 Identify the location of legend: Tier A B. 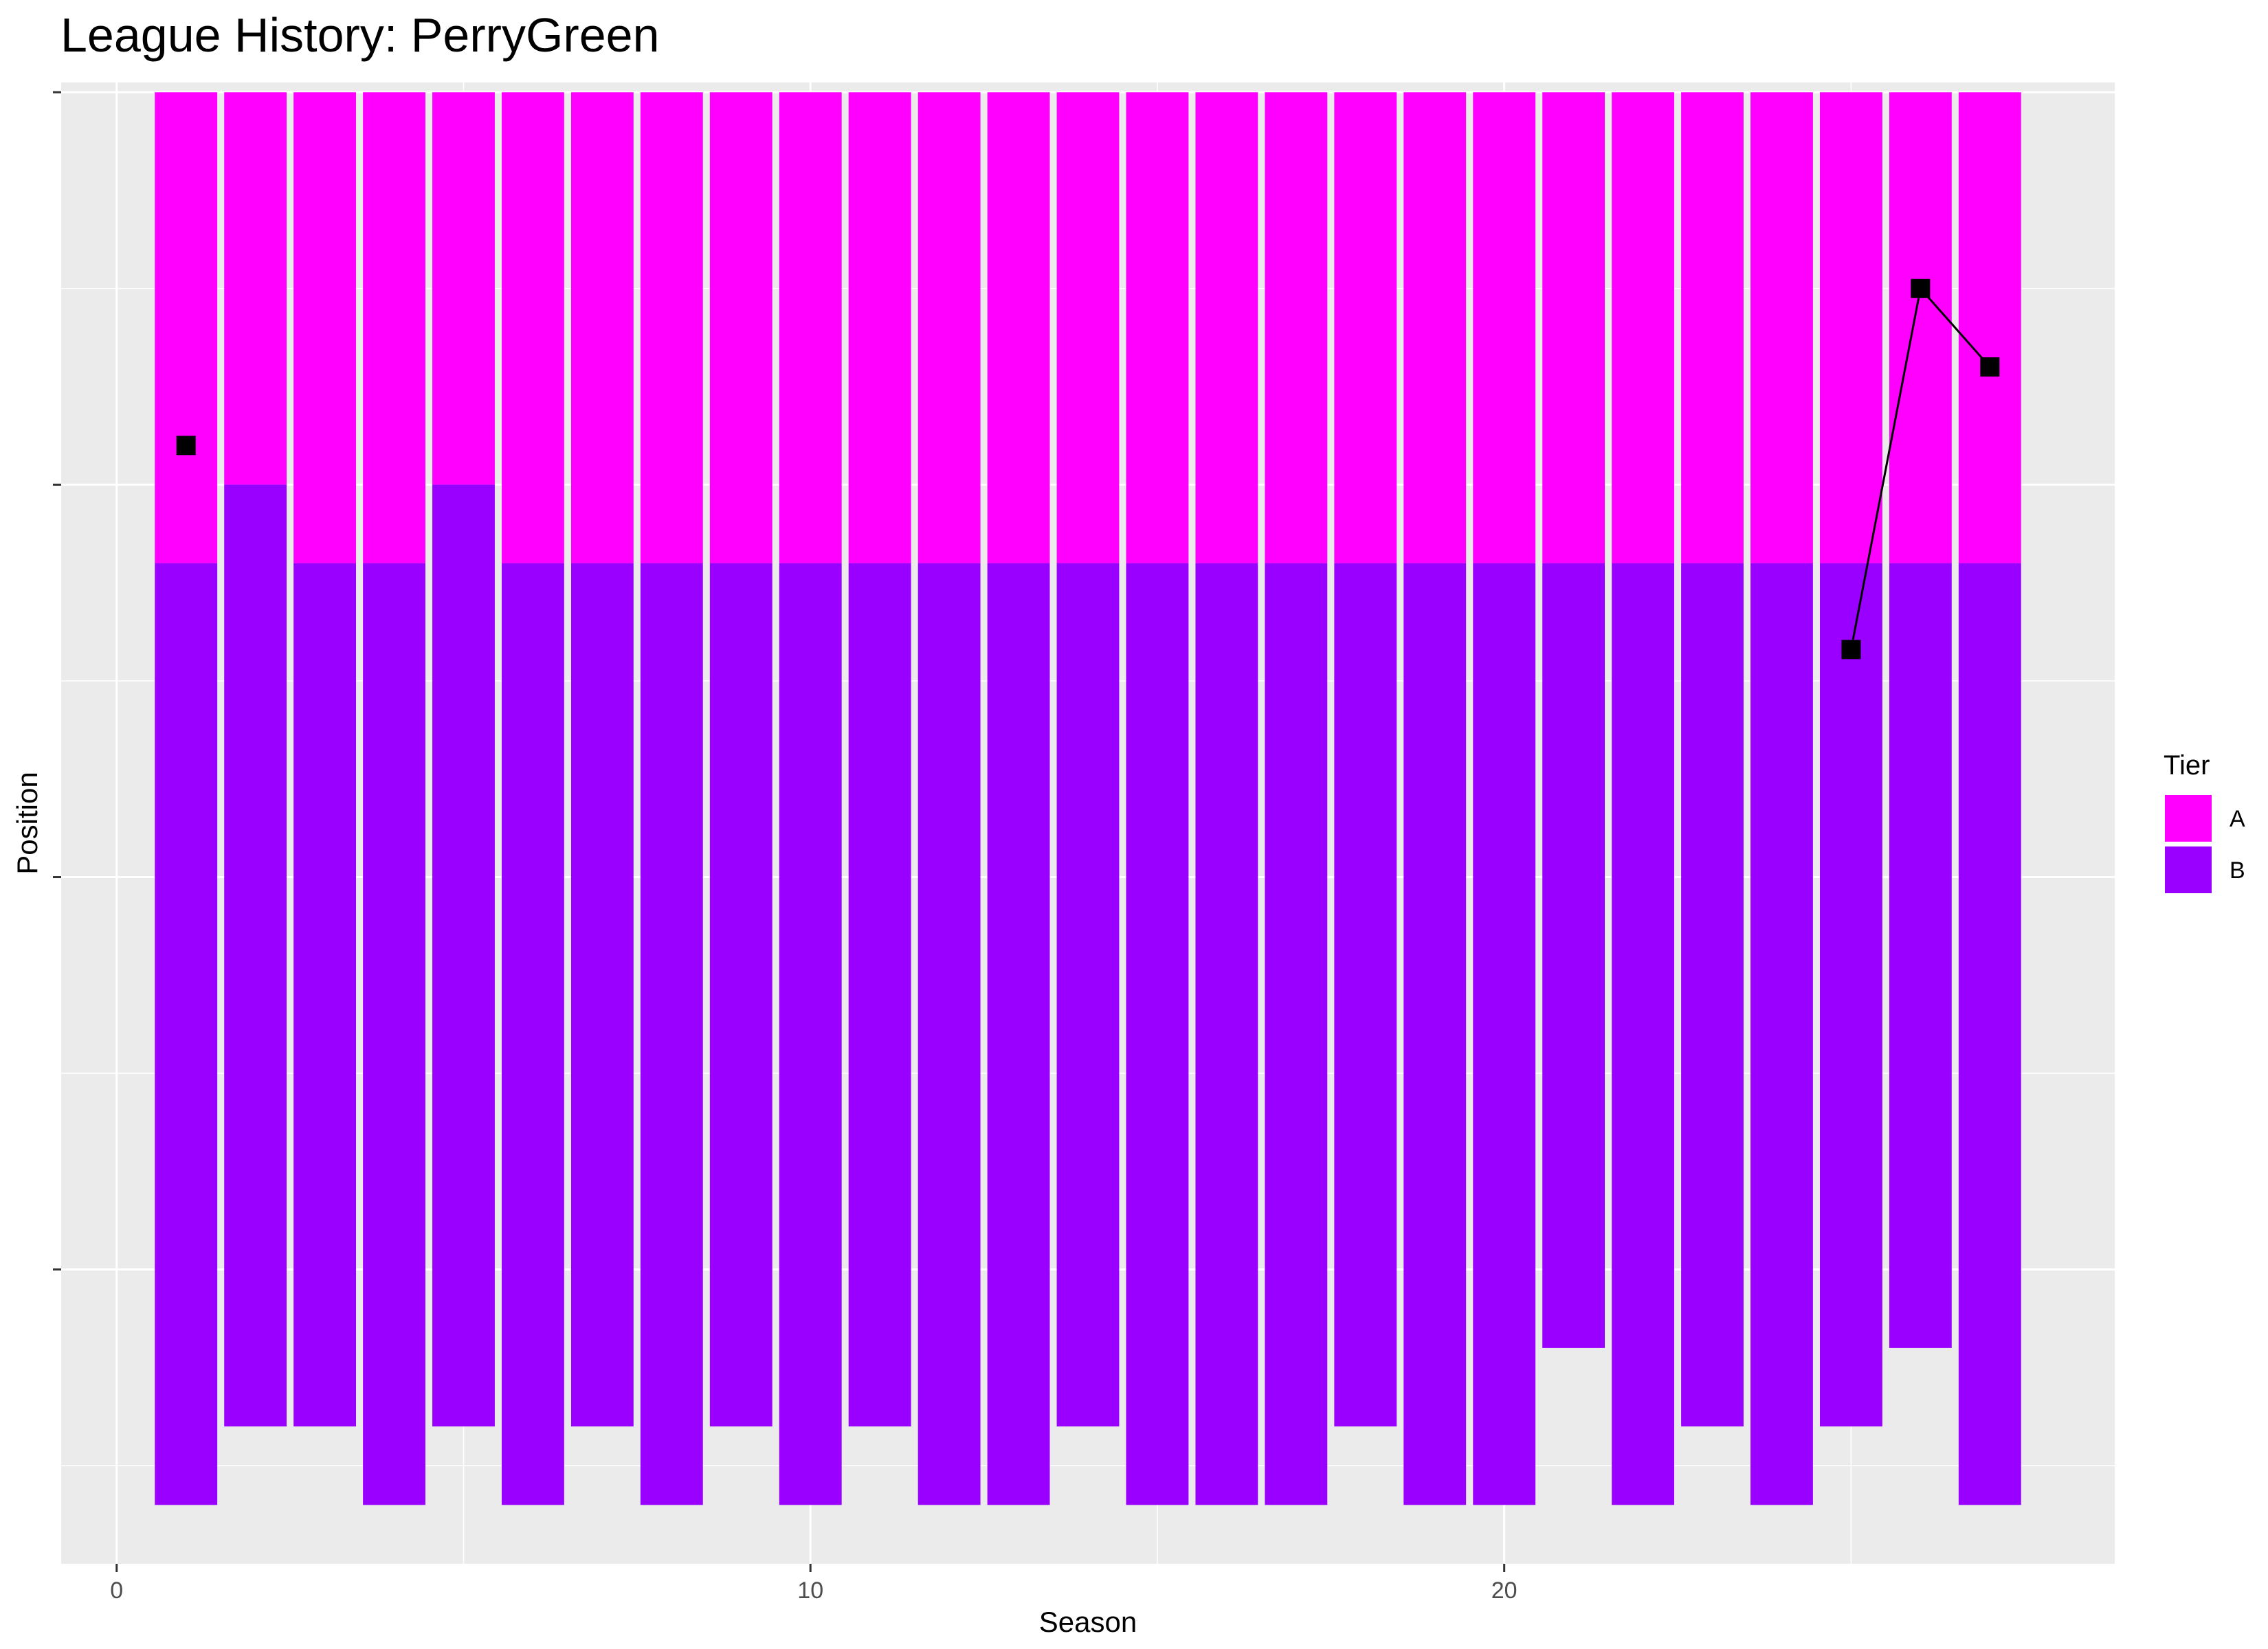
(2204, 821).